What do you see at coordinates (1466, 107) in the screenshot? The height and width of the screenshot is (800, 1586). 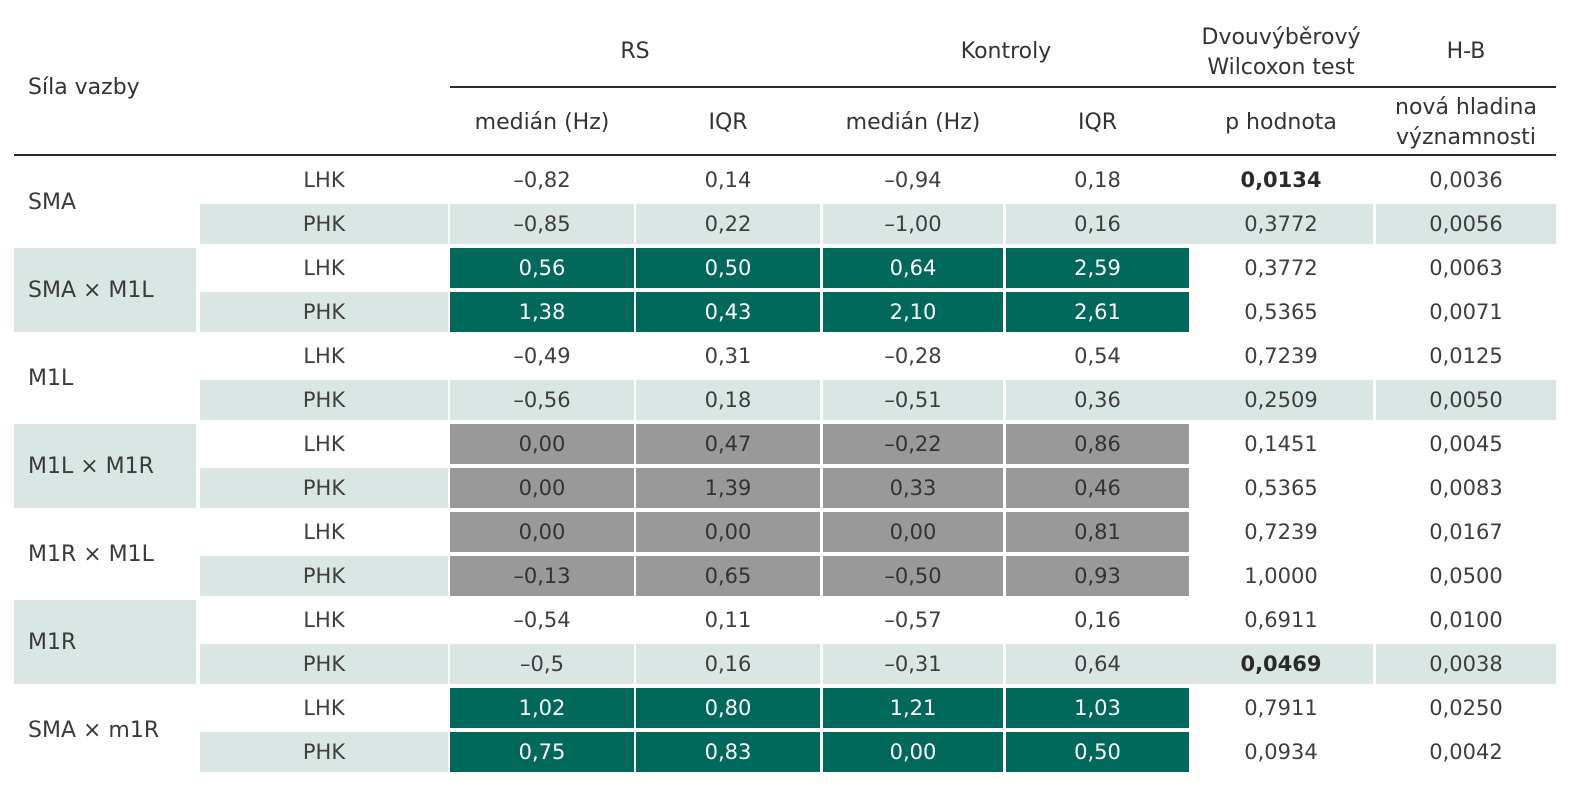 I see `header-new-level-line1: nová hladina` at bounding box center [1466, 107].